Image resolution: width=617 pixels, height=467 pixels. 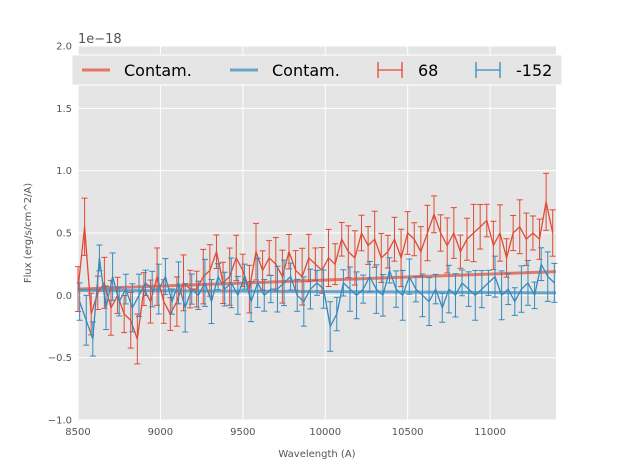 I want to click on x-axis-label: Wavelength (A), so click(x=316, y=454).